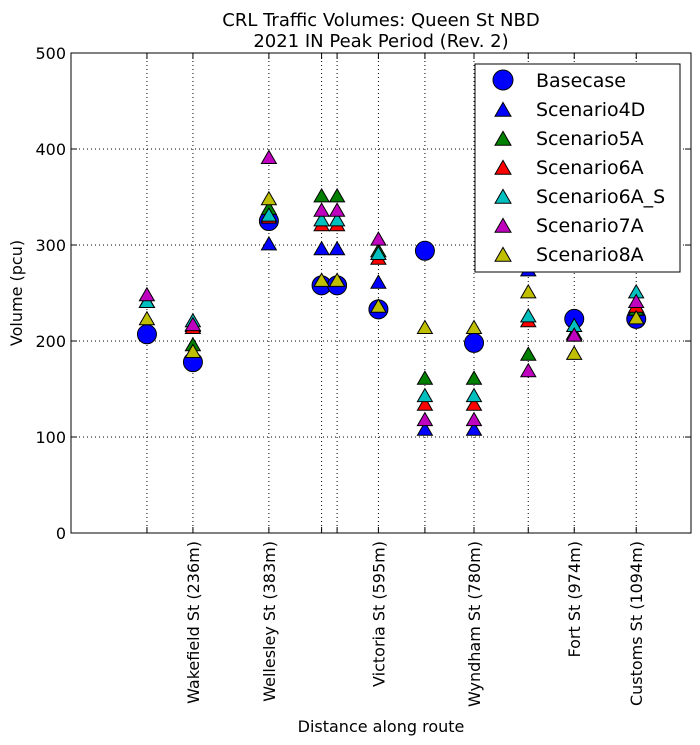  Describe the element at coordinates (269, 621) in the screenshot. I see `x-tick-label: Wellesley St (383m)` at that location.